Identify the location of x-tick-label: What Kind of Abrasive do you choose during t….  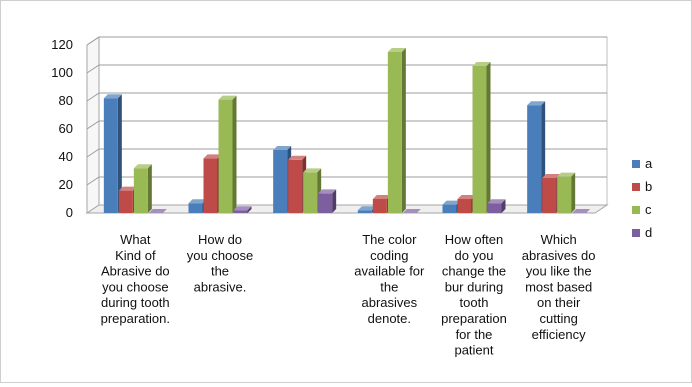
(135, 279).